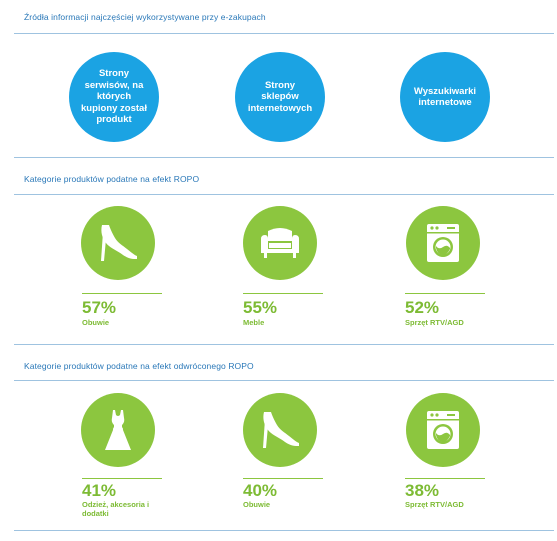 The width and height of the screenshot is (557, 541). I want to click on stat-percent-furniture: 55%, so click(260, 307).